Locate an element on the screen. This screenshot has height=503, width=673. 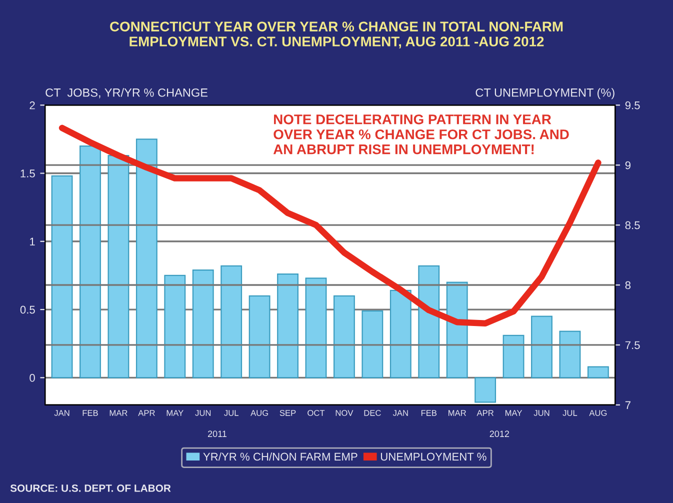
y2-tick-label: 7 is located at coordinates (627, 405).